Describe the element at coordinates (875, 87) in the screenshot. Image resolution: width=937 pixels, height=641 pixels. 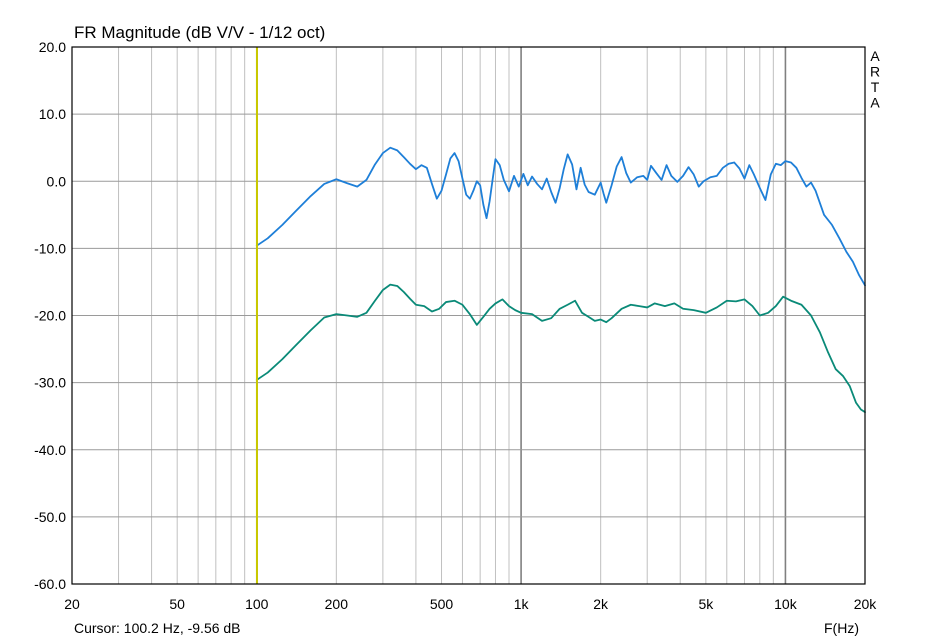
I see `watermark-letter: T` at that location.